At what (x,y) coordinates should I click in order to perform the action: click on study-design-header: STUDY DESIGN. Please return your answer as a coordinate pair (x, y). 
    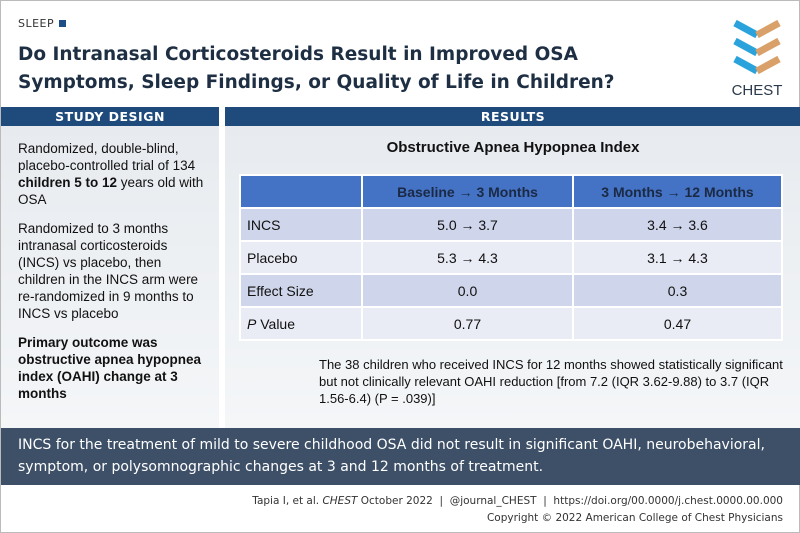
    Looking at the image, I should click on (110, 116).